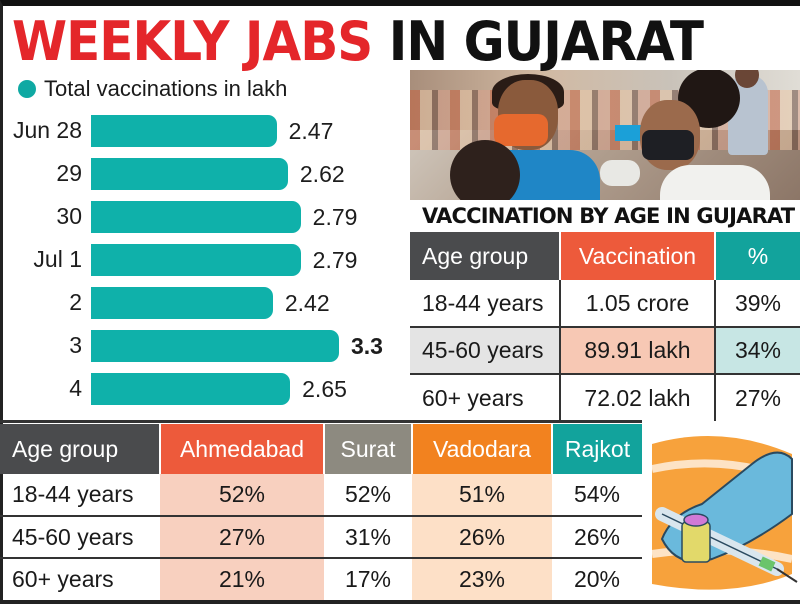  I want to click on table-row: 45-60 years 27% 31% 26% 26%, so click(321, 537).